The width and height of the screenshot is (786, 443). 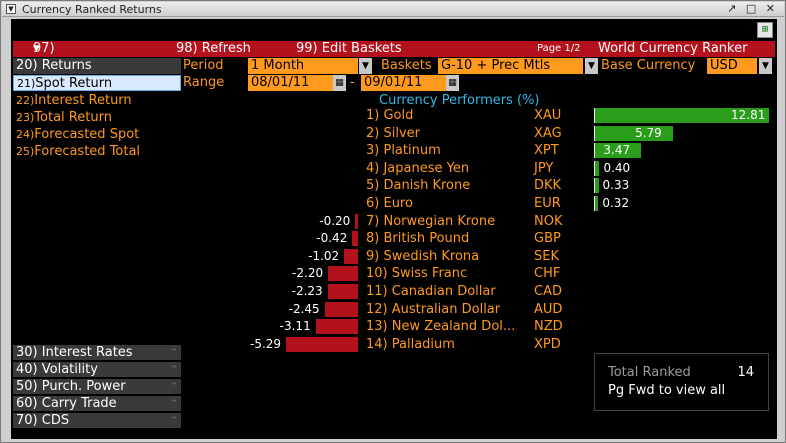 What do you see at coordinates (213, 48) in the screenshot?
I see `refresh-button: 98) Refresh` at bounding box center [213, 48].